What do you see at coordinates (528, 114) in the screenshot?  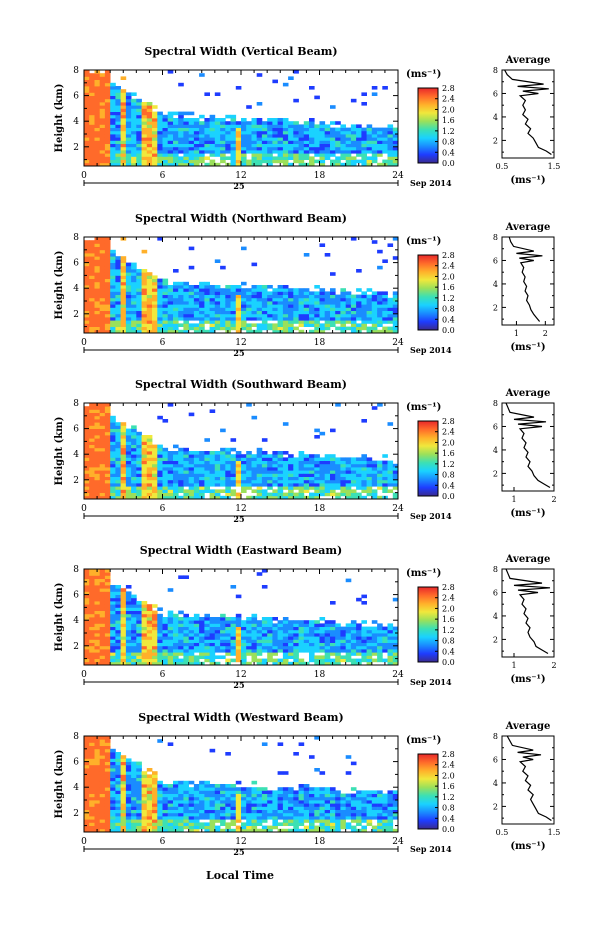 I see `average-frame` at bounding box center [528, 114].